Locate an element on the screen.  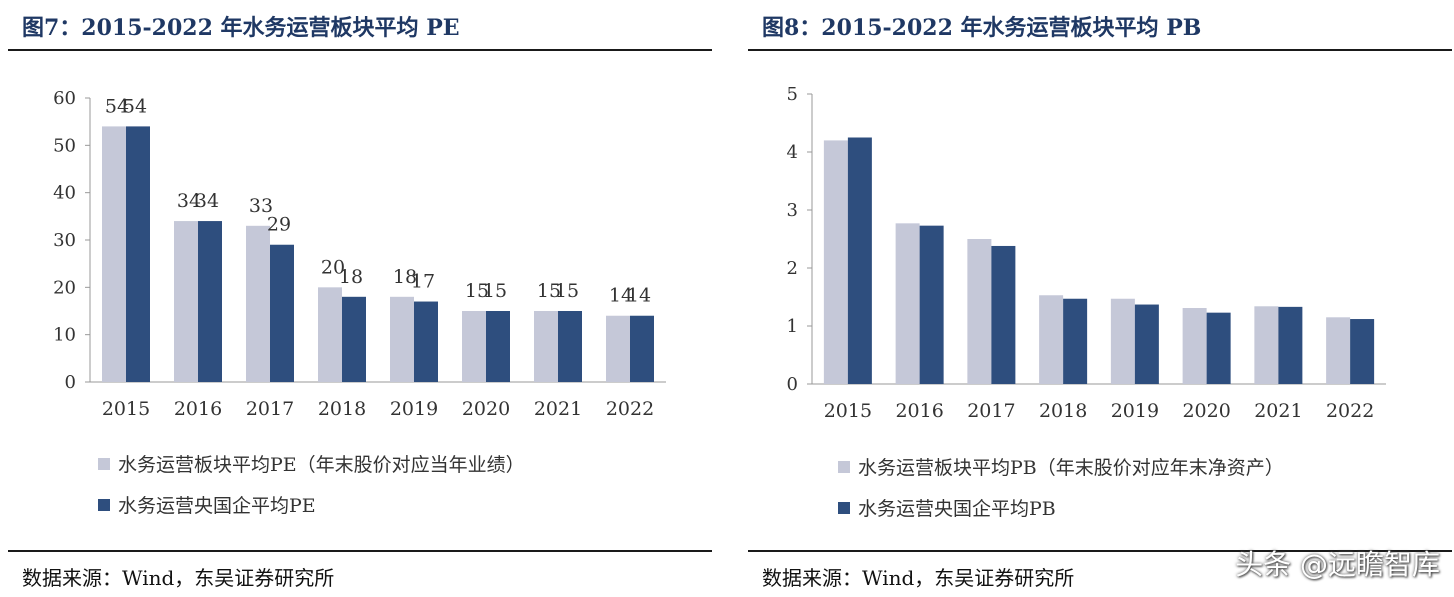
legend-label: 水务运营板块平均PB（年末股价对应年末净资产） is located at coordinates (1071, 468).